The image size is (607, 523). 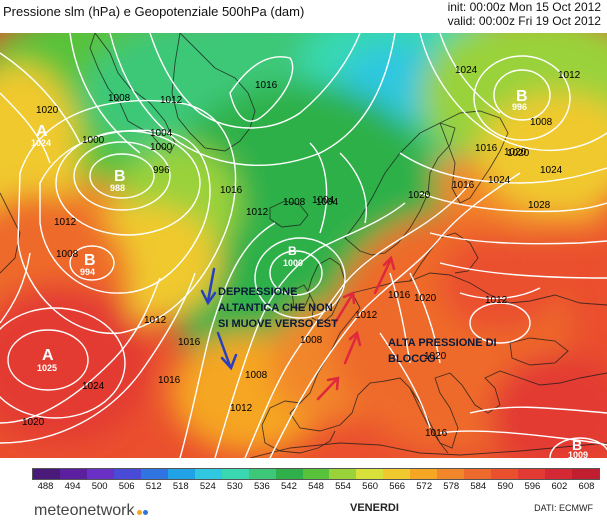 I want to click on init-time: init: 00:00z Mon 15 Oct 2012, so click(x=524, y=7).